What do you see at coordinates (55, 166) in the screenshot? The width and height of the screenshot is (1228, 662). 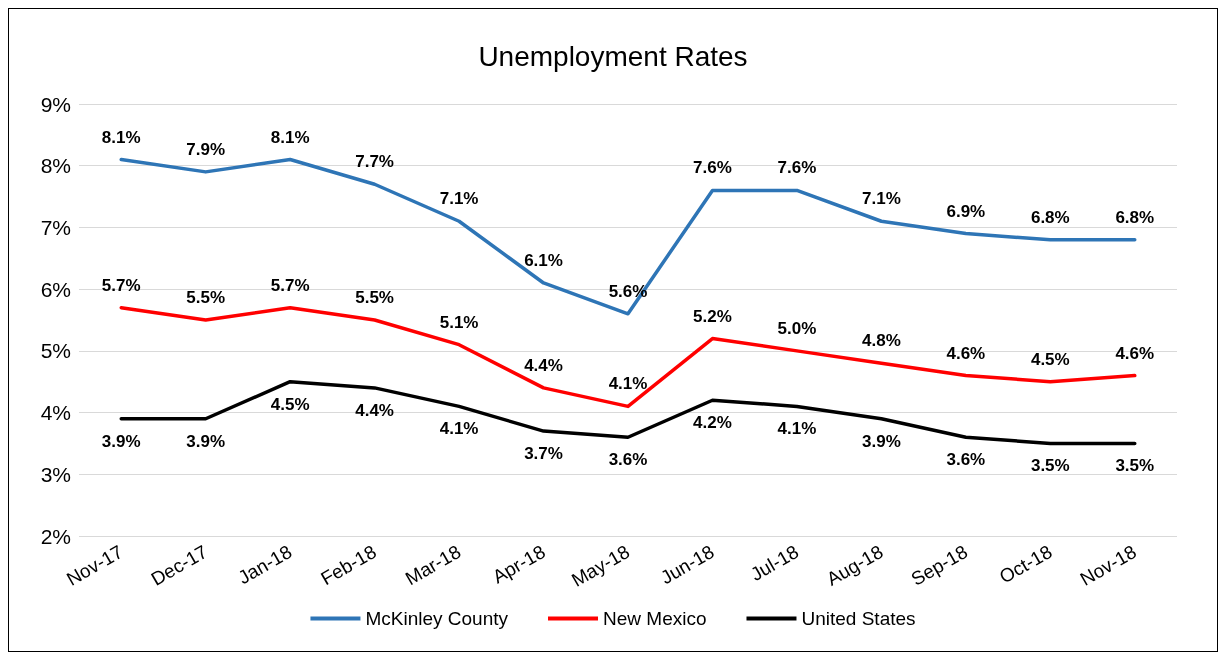 I see `y-tick-label: 8%` at bounding box center [55, 166].